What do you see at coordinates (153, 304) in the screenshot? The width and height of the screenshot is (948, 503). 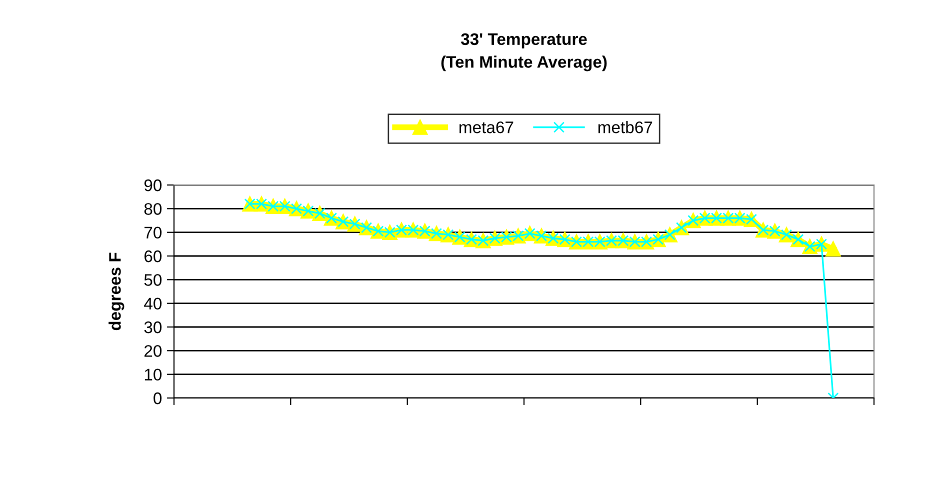 I see `y-tick-label: 40` at bounding box center [153, 304].